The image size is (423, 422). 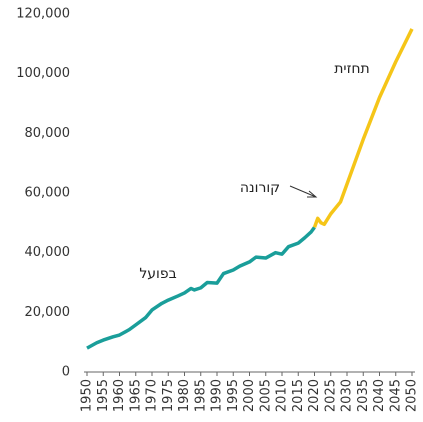 What do you see at coordinates (363, 128) in the screenshot?
I see `line-series` at bounding box center [363, 128].